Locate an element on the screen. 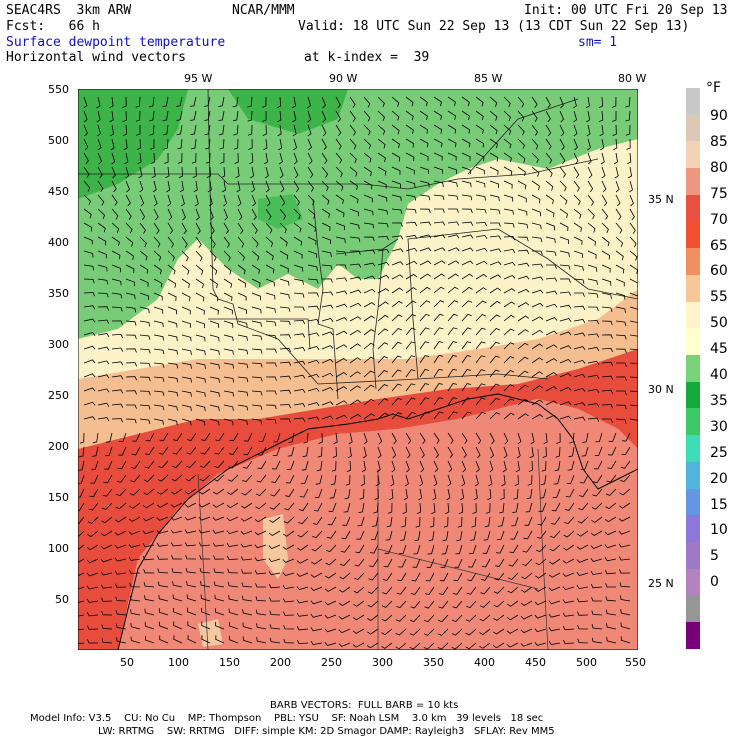  x-tick: 350 is located at coordinates (433, 662).